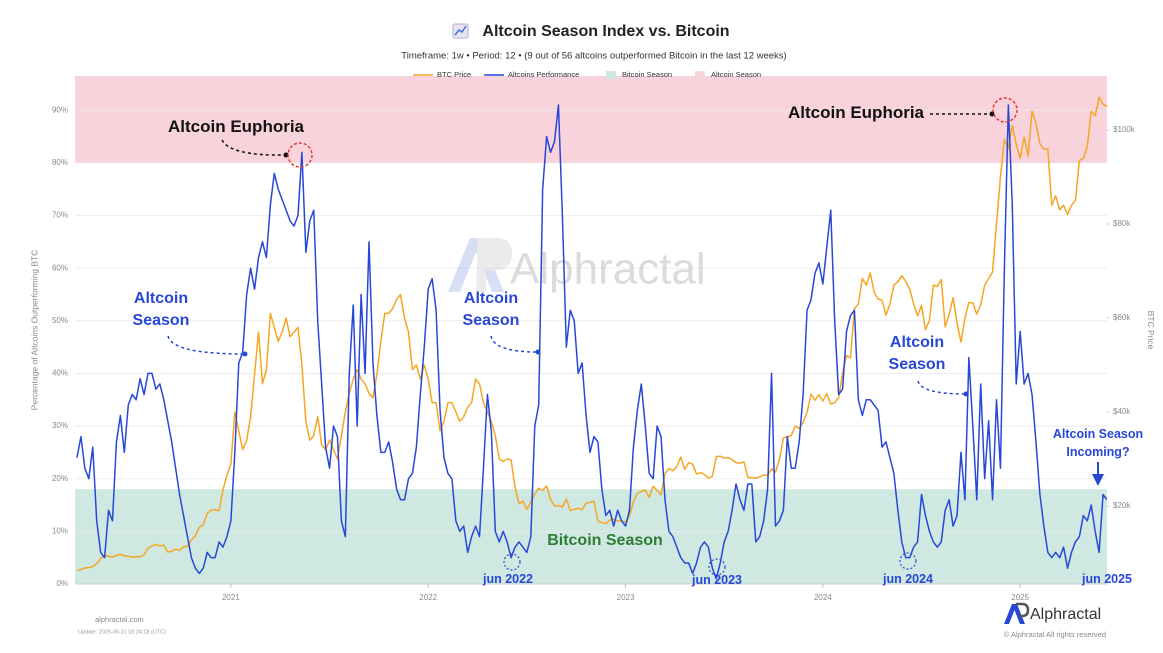 The image size is (1163, 653). I want to click on y-axis-label: Percentage of Altcoins Outperforming BTC, so click(34, 330).